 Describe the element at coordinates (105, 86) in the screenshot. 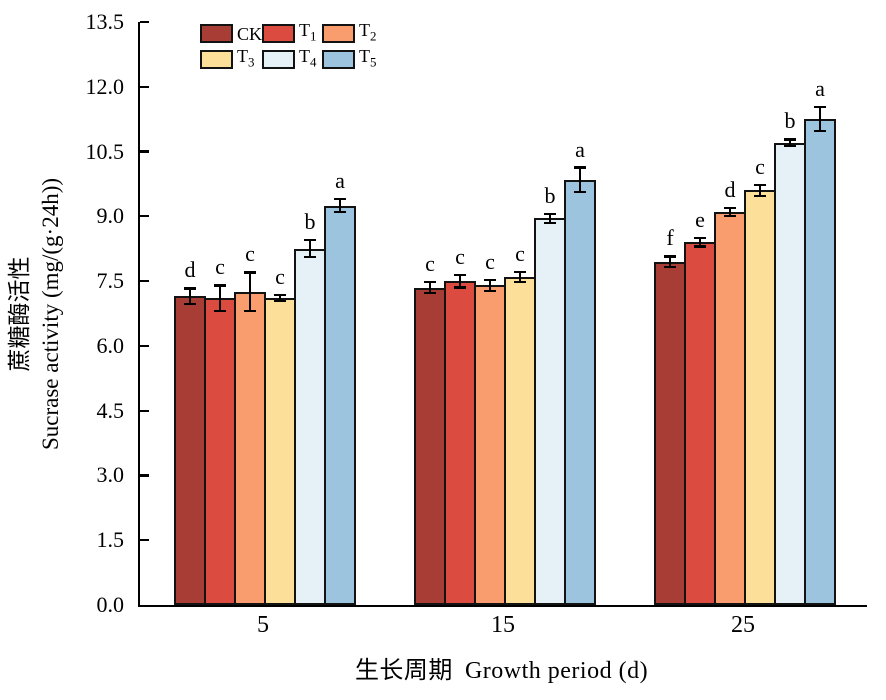

I see `y-tick-label: 12.0` at that location.